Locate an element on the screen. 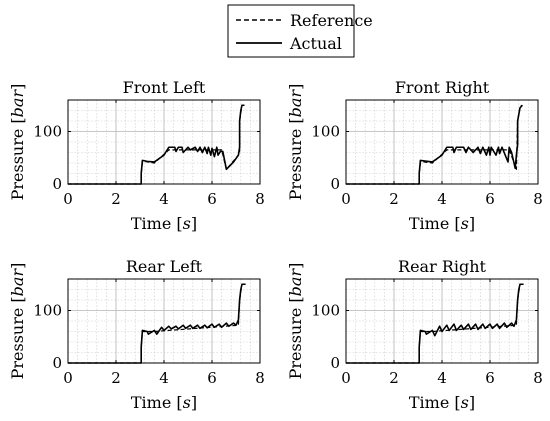  series-reference-front-left is located at coordinates (156, 144).